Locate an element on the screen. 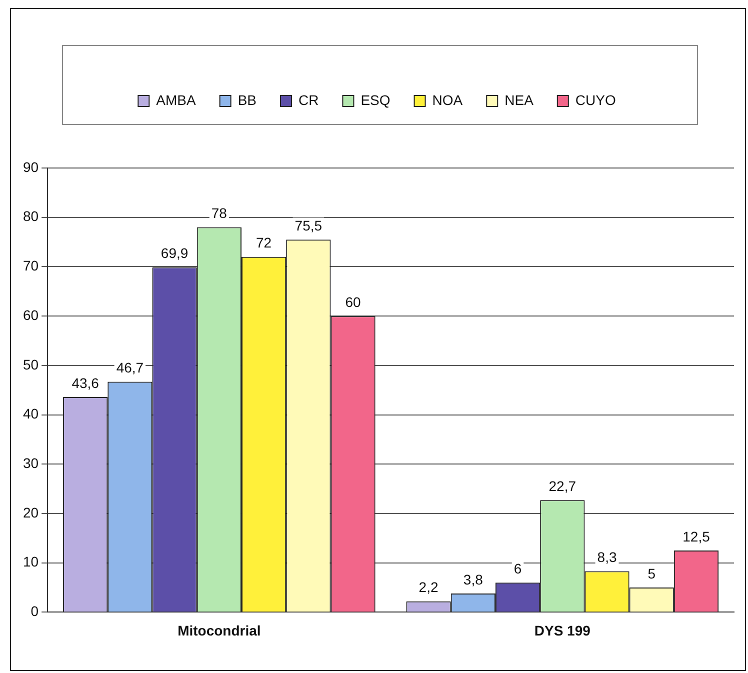 This screenshot has height=673, width=748. x-tick-label: DYS 199 is located at coordinates (562, 630).